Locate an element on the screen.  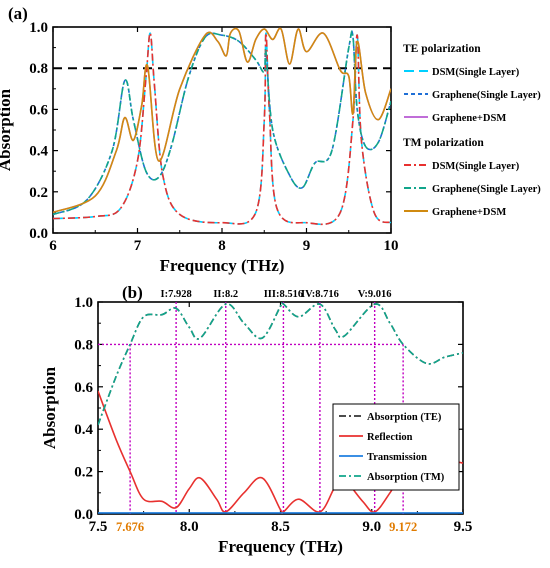
x-tick-label: 10 is located at coordinates (391, 246).